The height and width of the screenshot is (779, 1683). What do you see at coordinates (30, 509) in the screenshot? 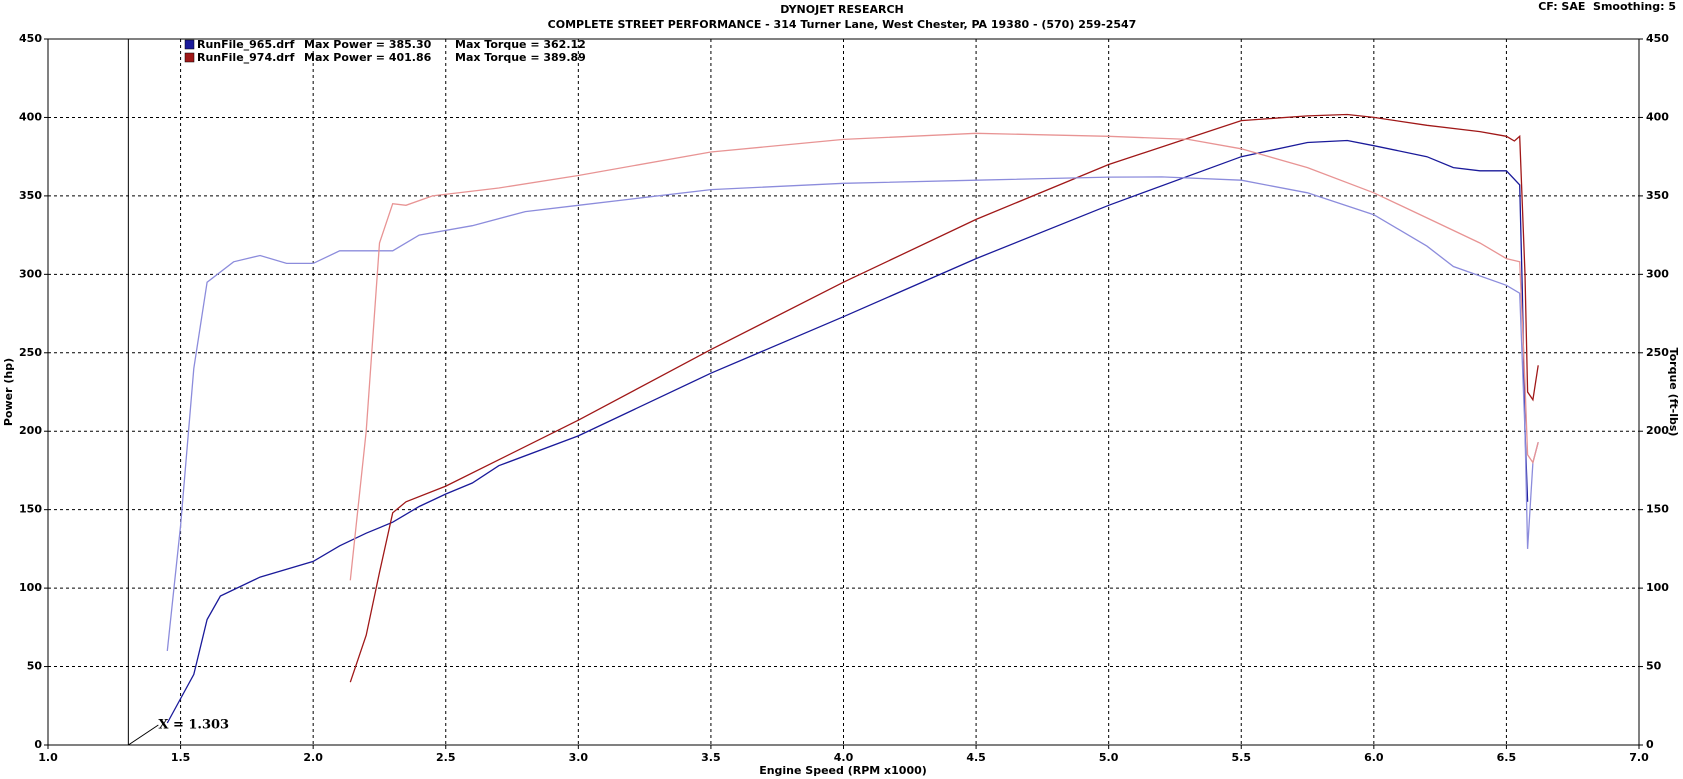
I see `y-tick-label: 150` at bounding box center [30, 509].